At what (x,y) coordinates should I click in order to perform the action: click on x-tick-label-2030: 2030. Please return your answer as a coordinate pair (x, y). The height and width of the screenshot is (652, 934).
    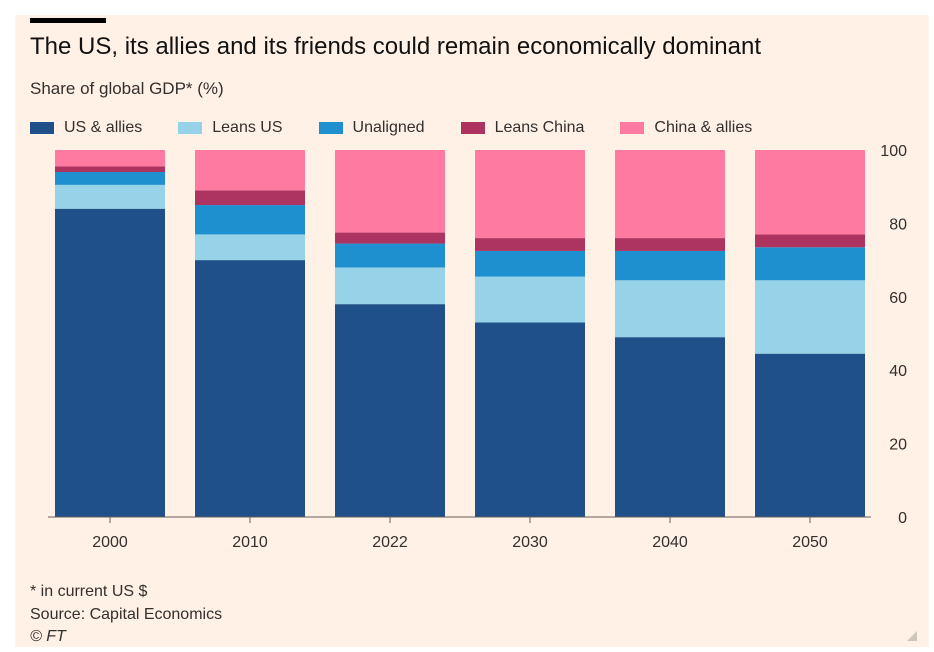
    Looking at the image, I should click on (530, 542).